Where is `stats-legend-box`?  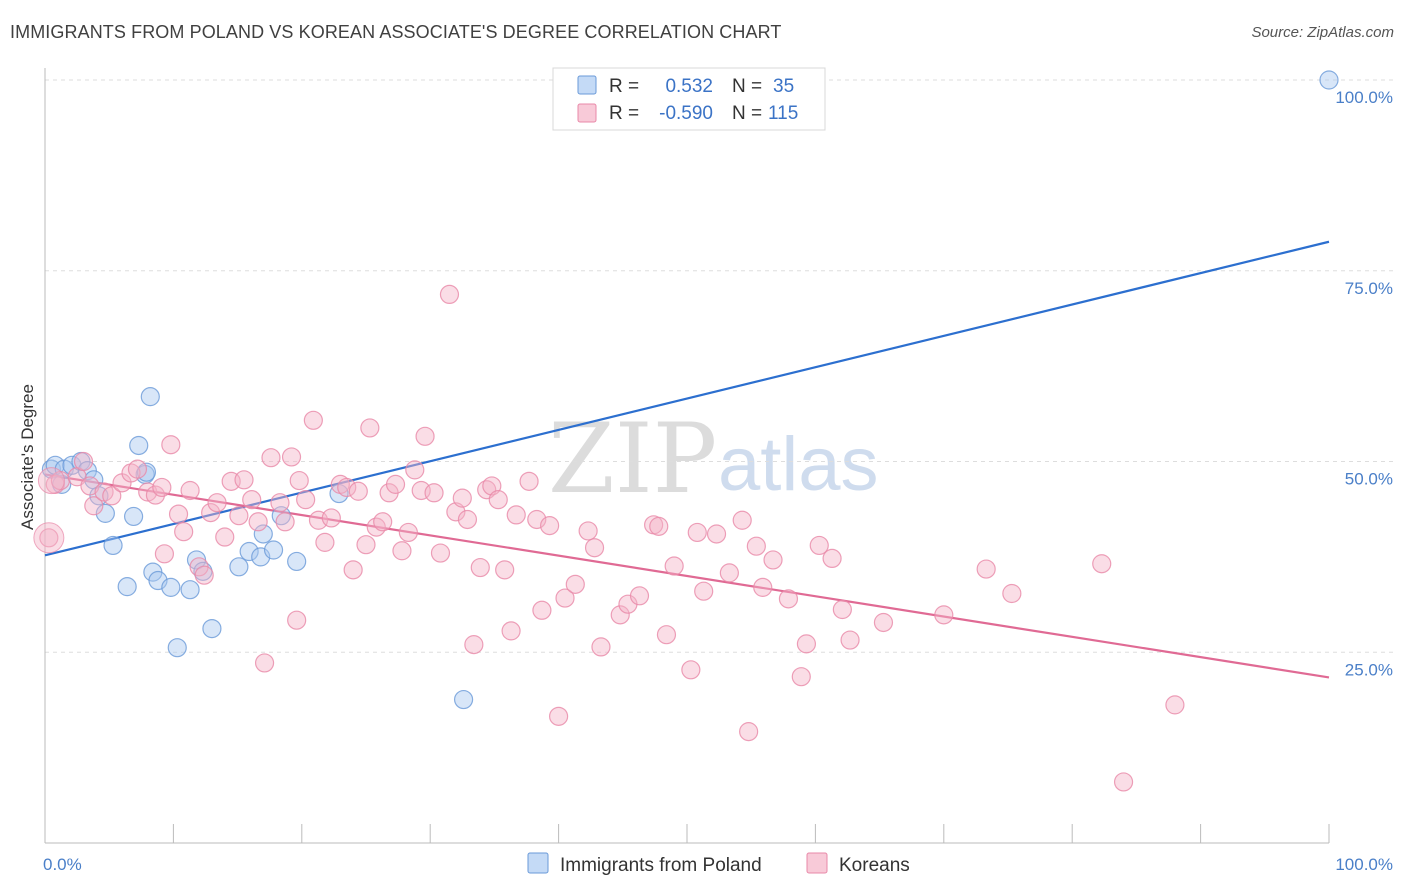 stats-legend-box is located at coordinates (689, 99).